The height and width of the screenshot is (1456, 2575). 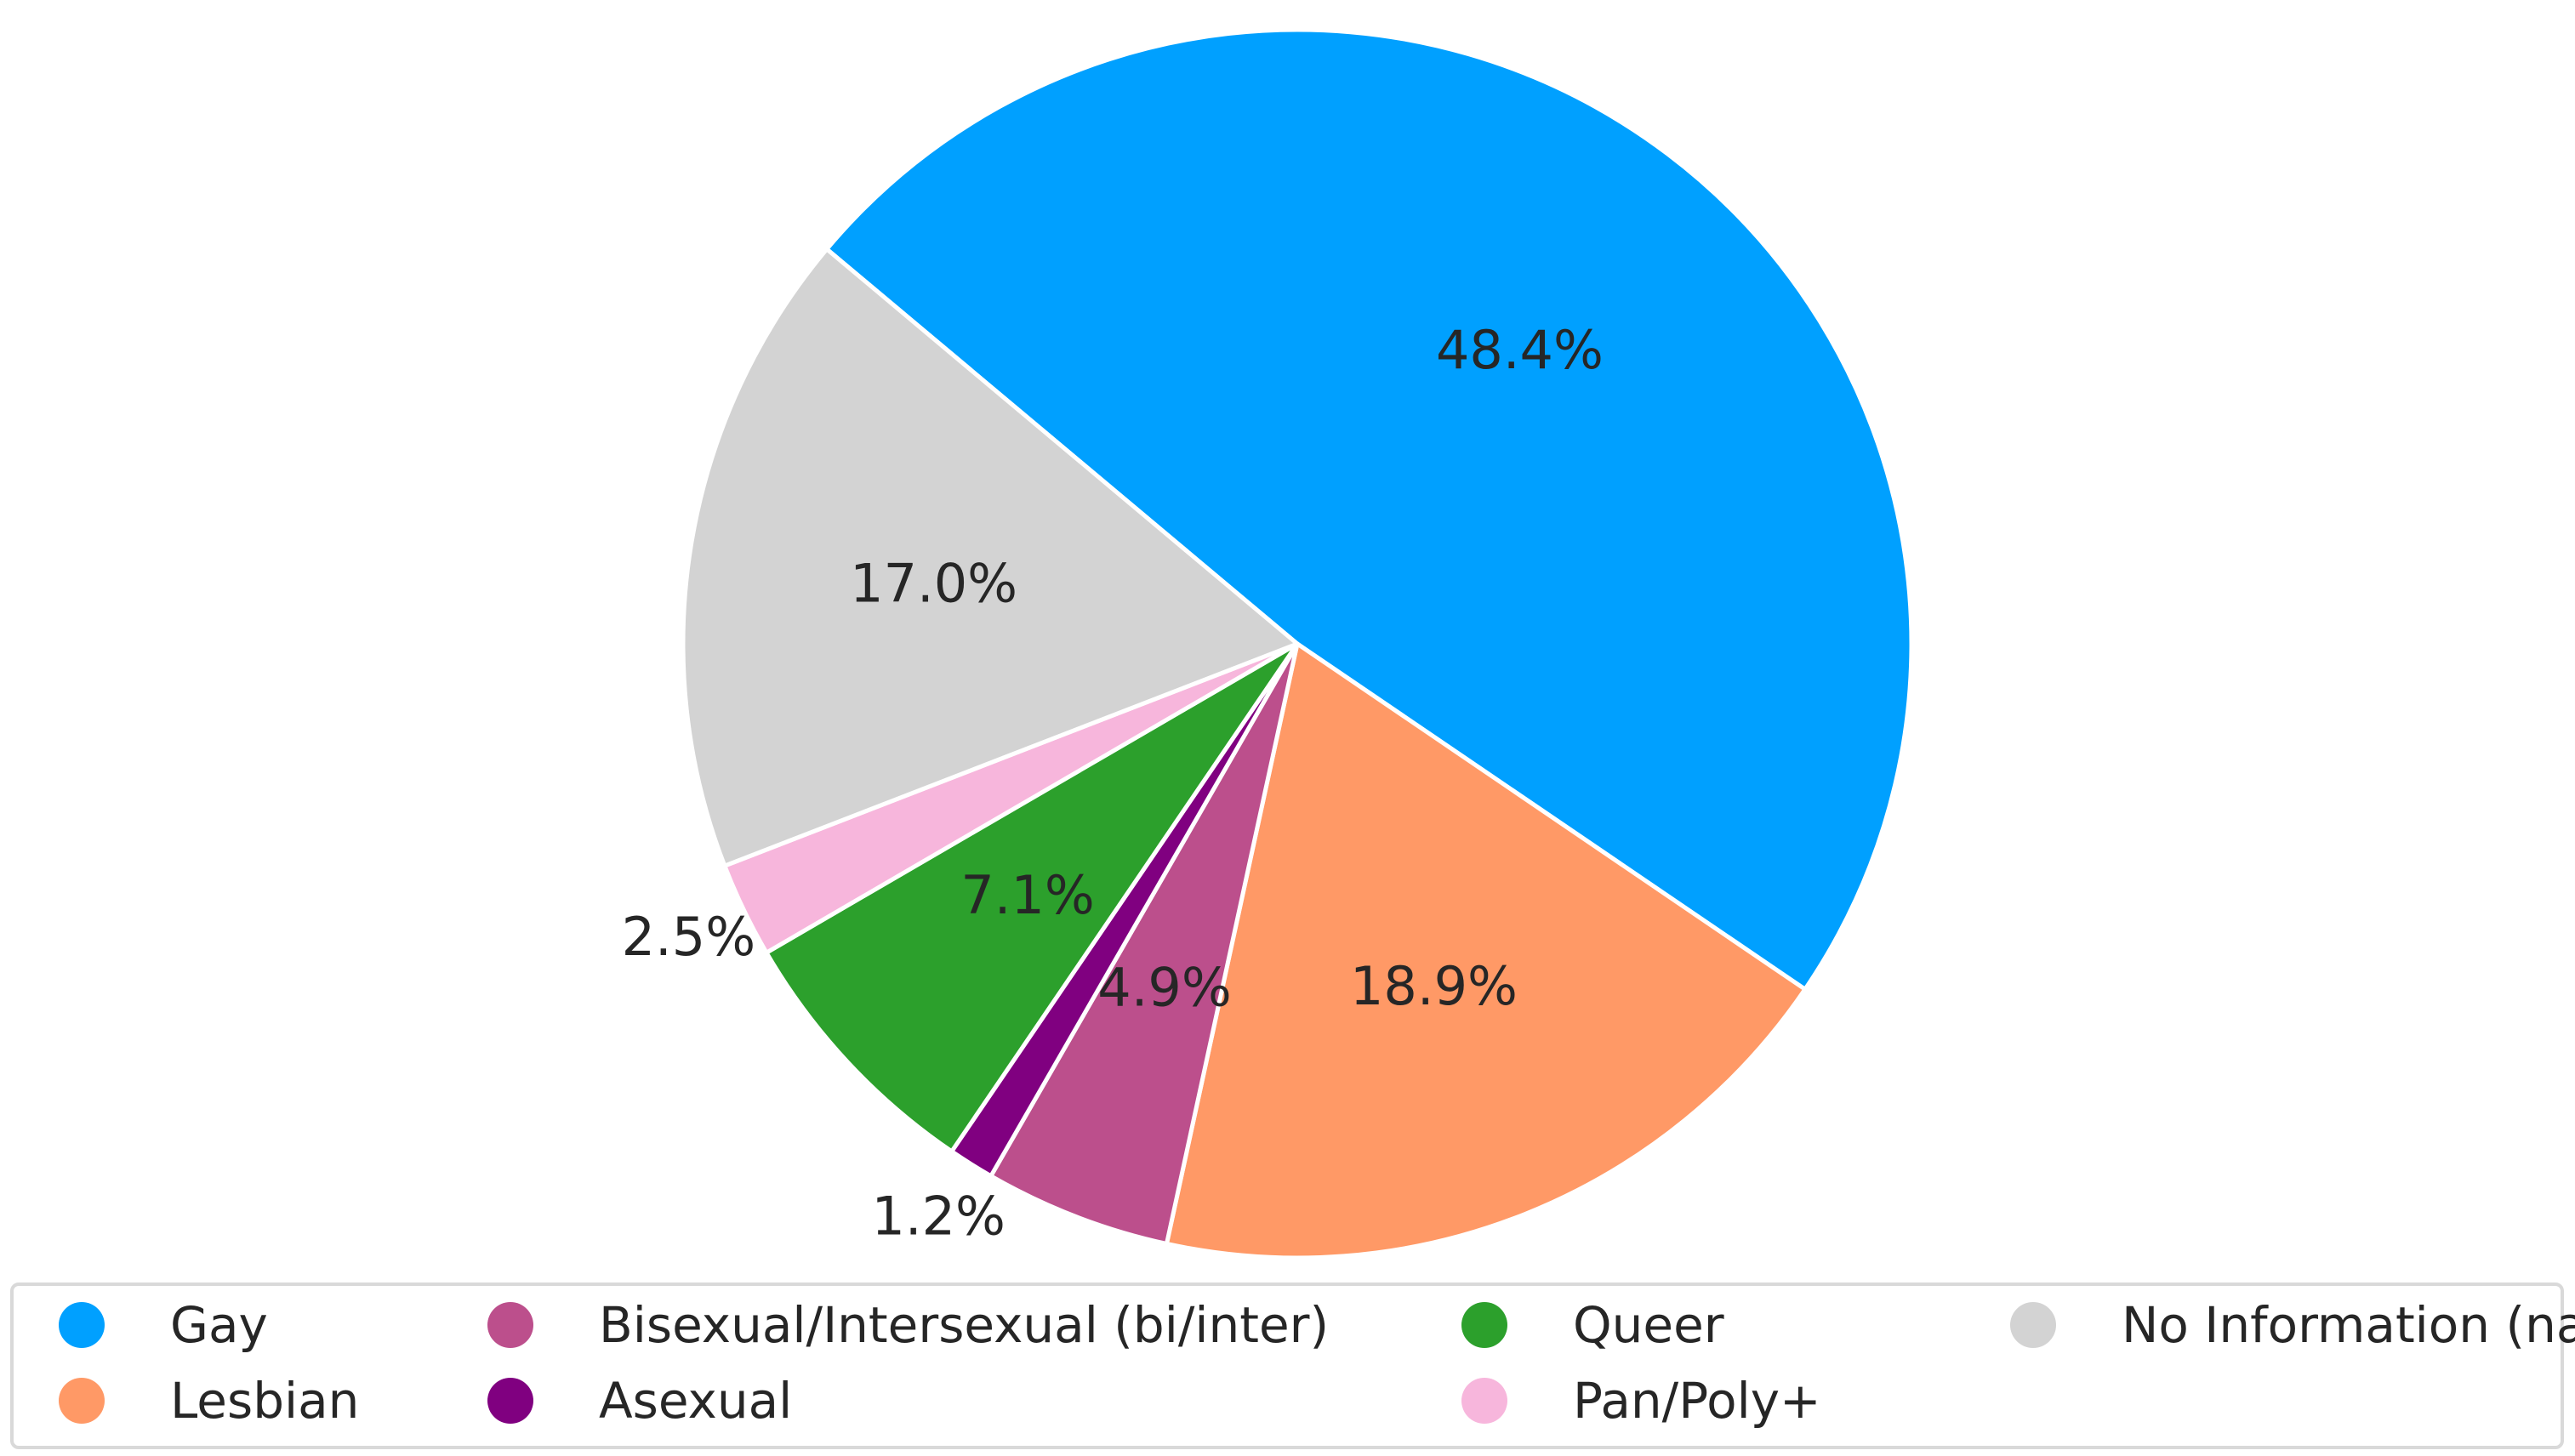 I want to click on legend-marker-lesbian, so click(x=82, y=1401).